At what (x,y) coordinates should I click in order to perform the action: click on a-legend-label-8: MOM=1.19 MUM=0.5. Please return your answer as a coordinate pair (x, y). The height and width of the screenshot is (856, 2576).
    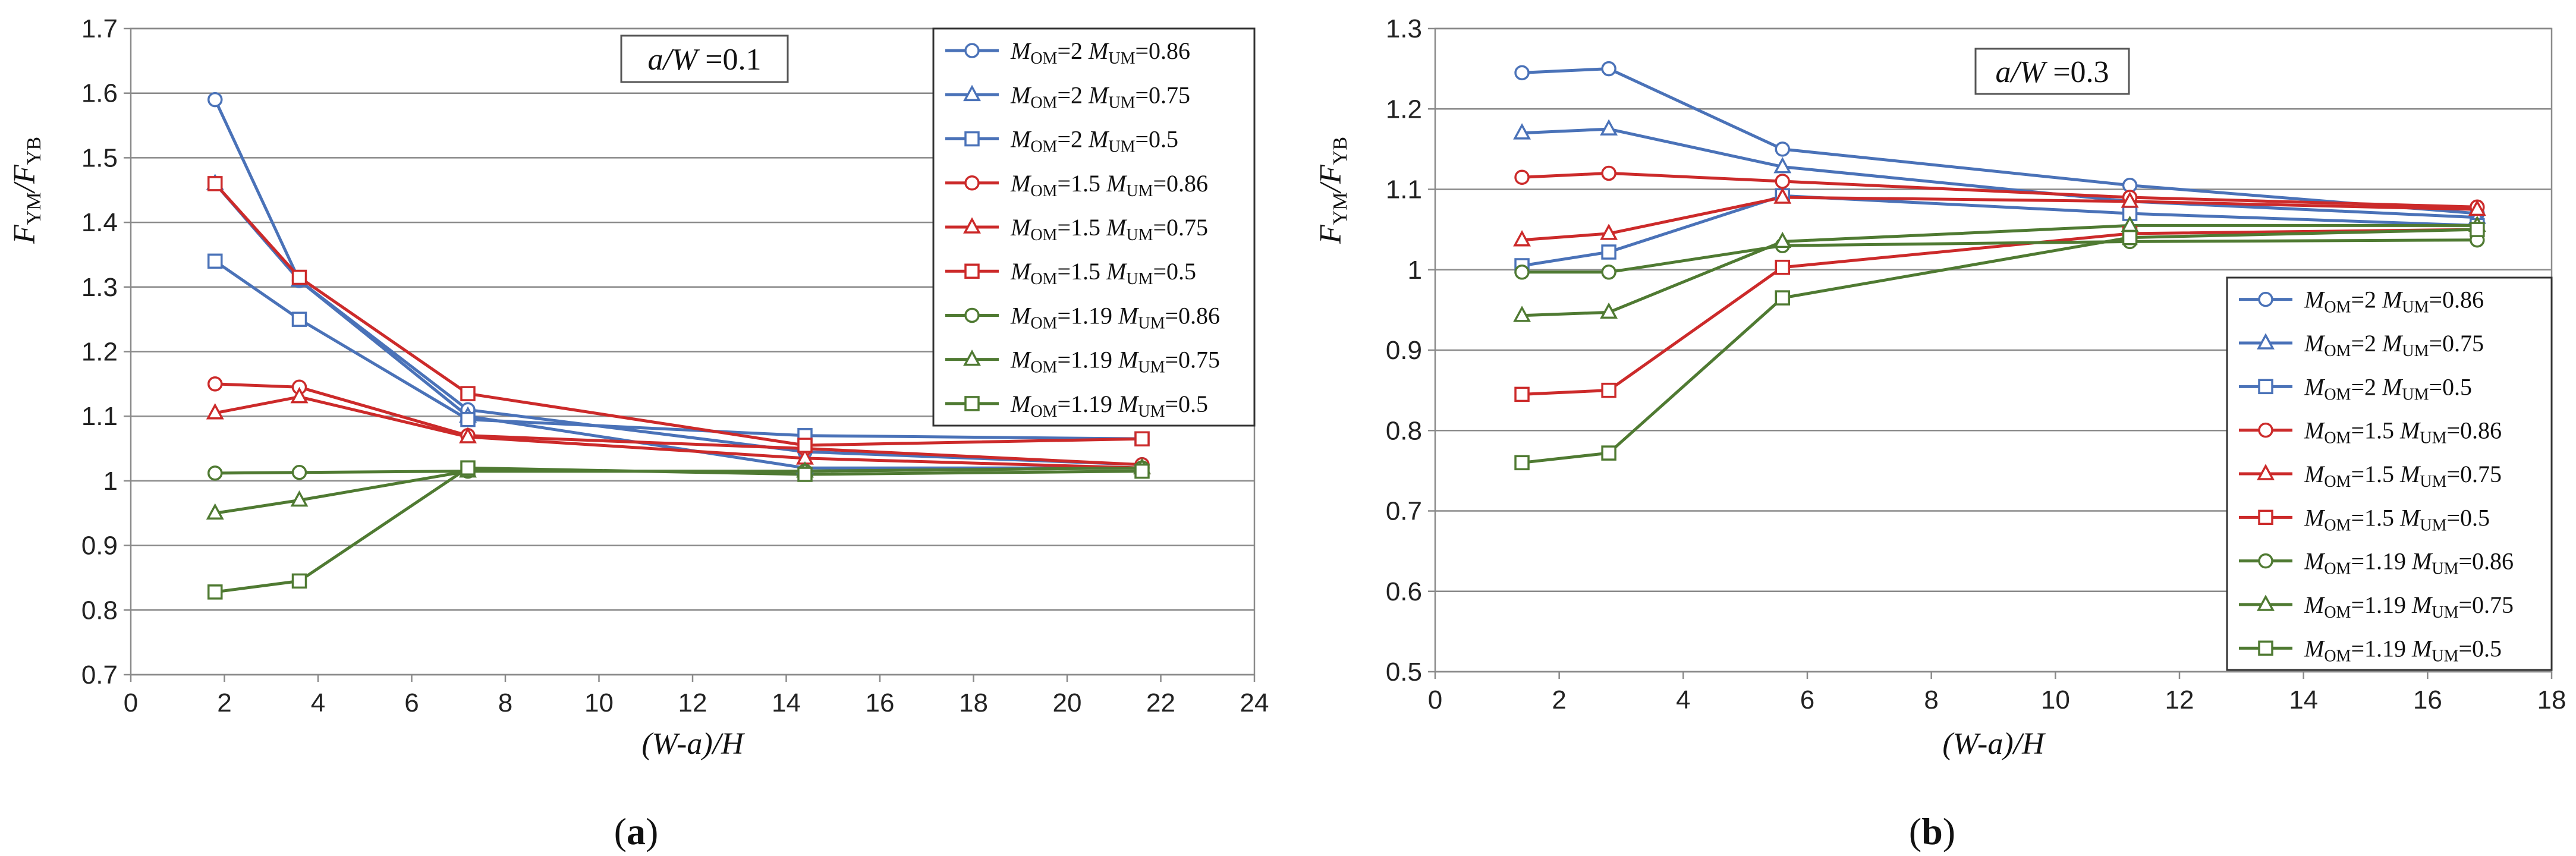
    Looking at the image, I should click on (1109, 406).